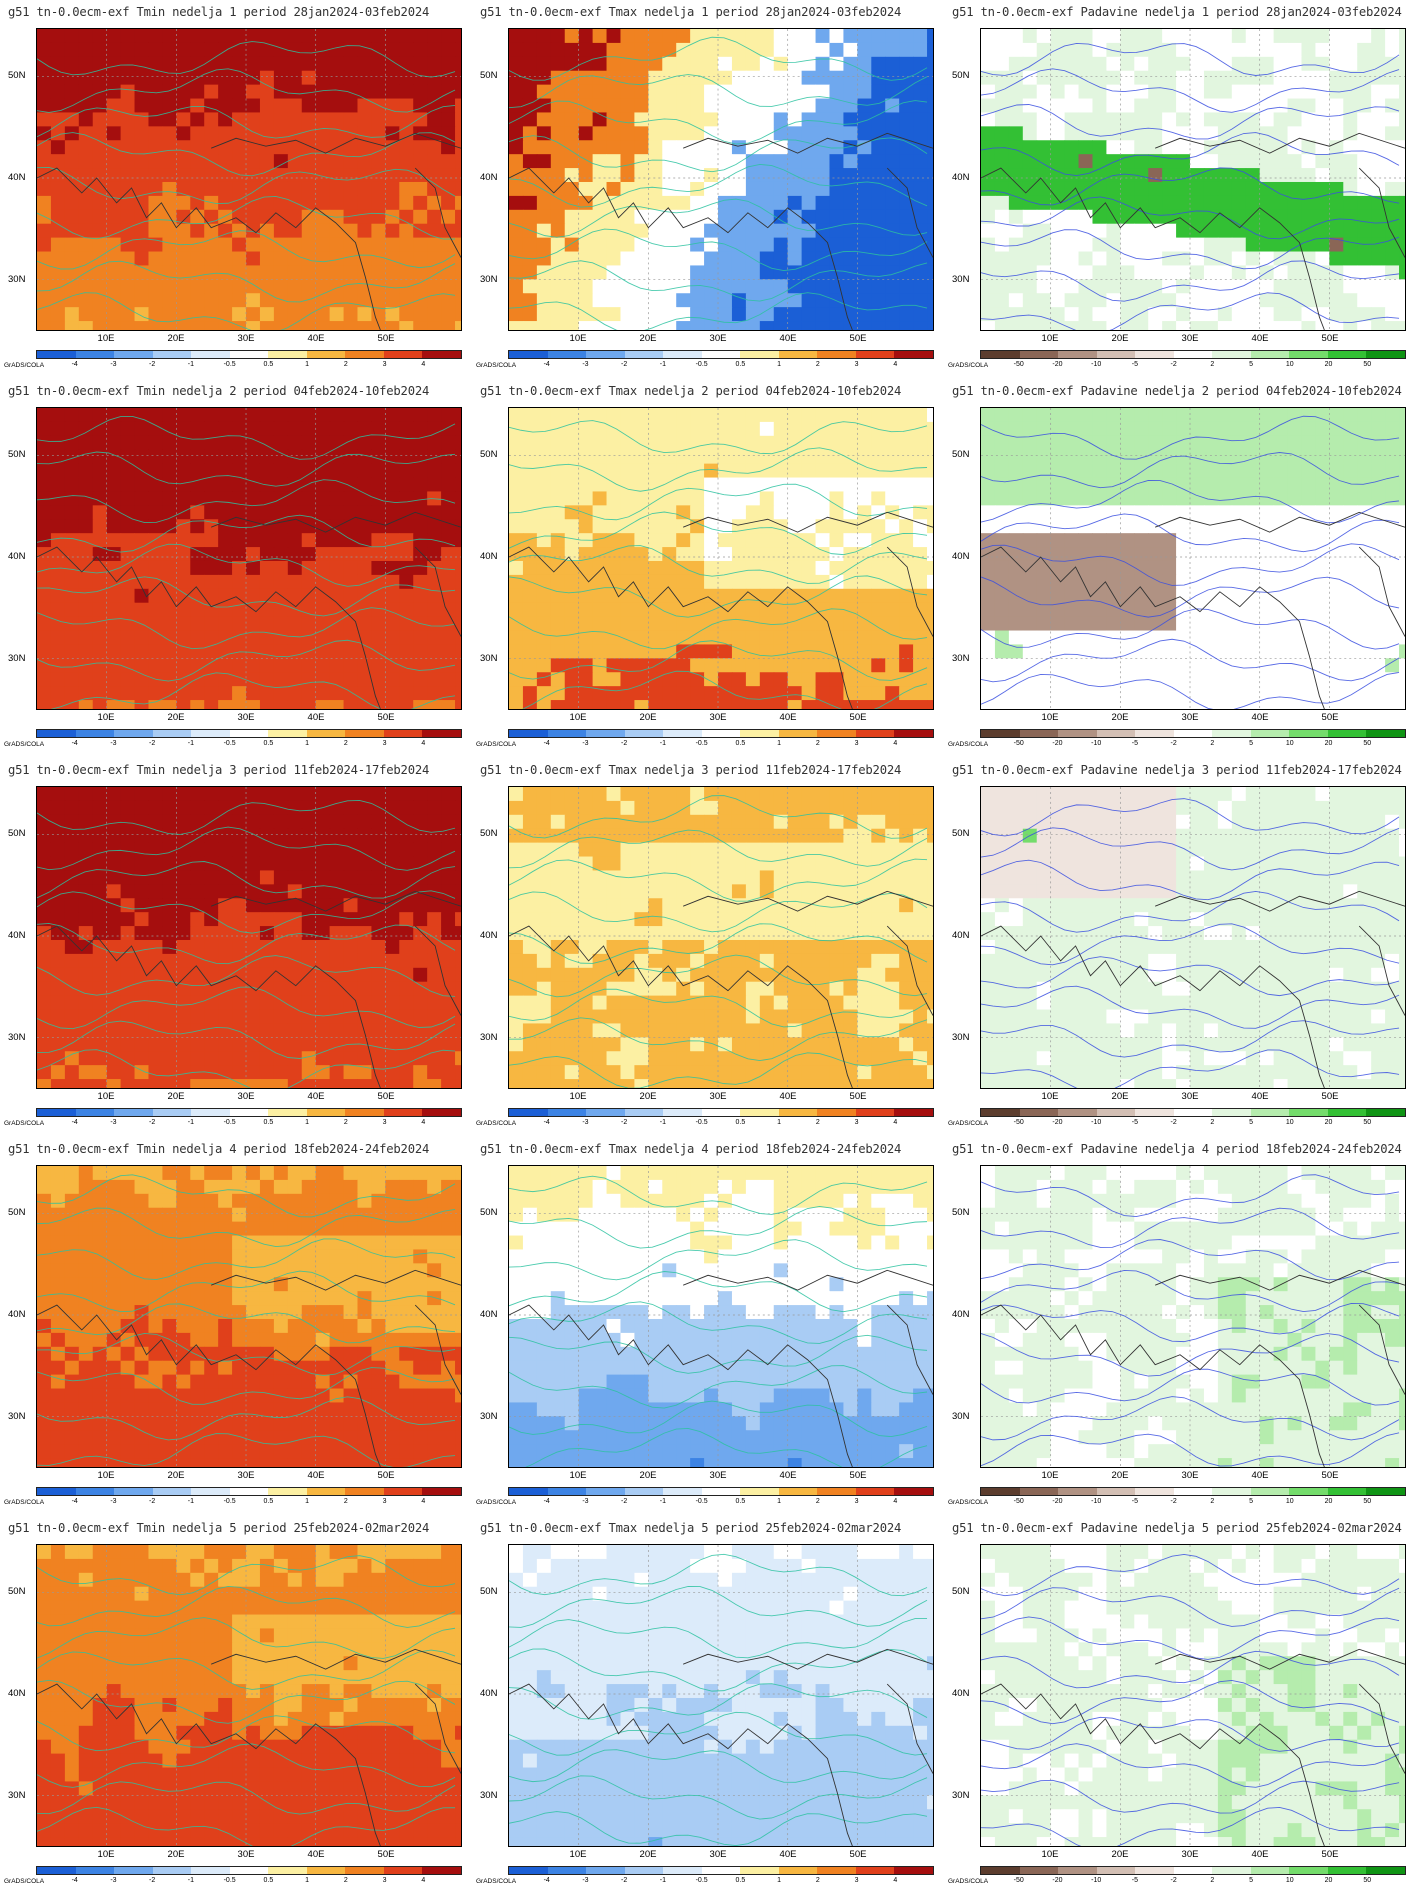 The width and height of the screenshot is (1416, 1895). I want to click on colorbar, so click(721, 733).